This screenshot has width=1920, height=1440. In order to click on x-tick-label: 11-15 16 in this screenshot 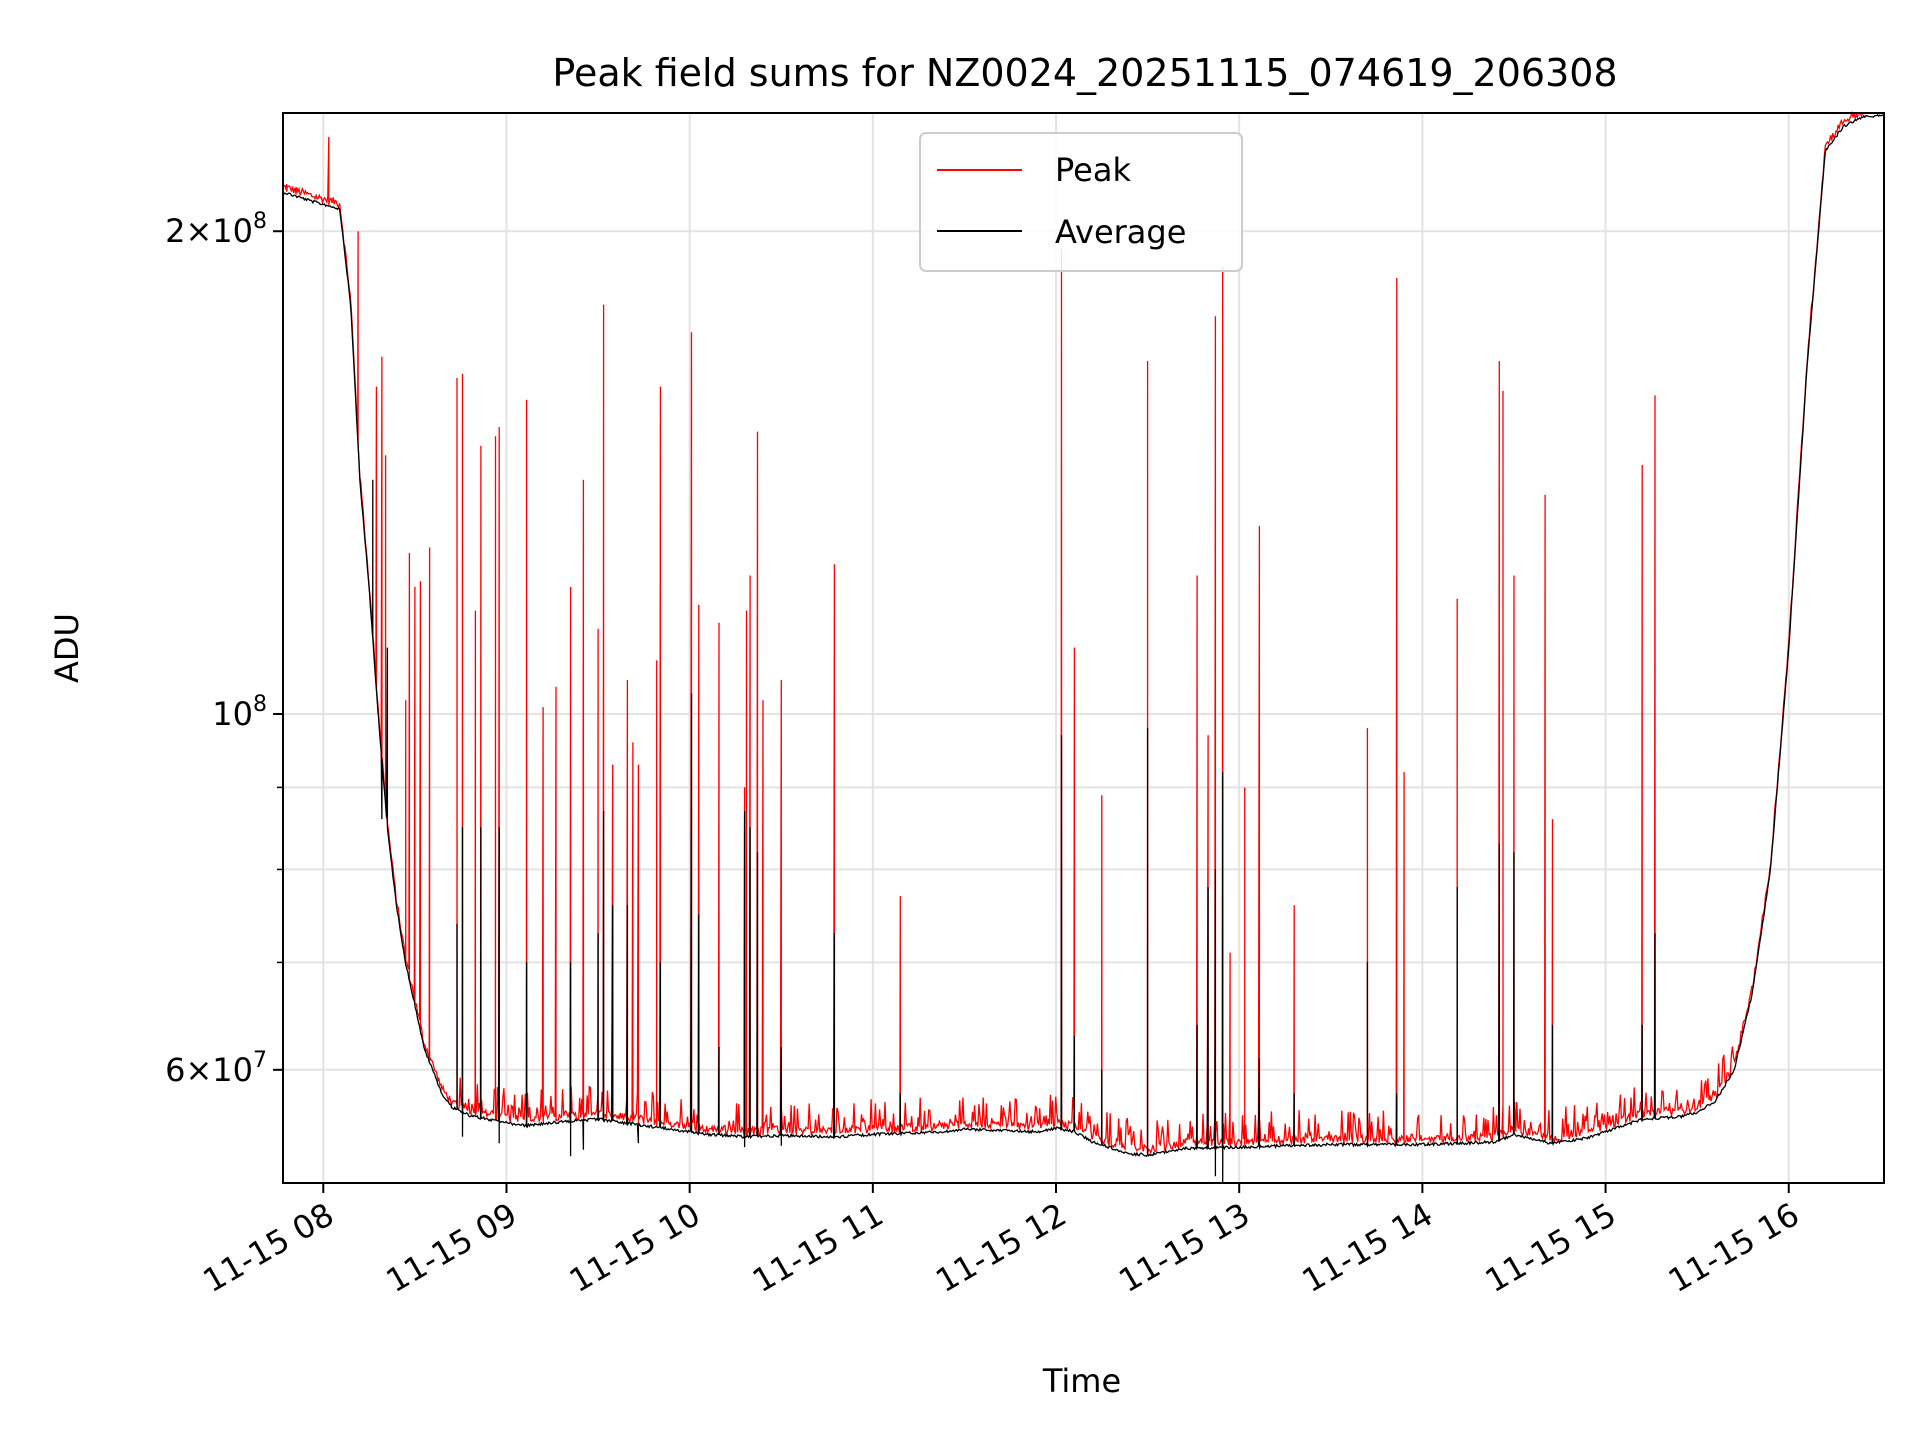, I will do `click(1734, 1247)`.